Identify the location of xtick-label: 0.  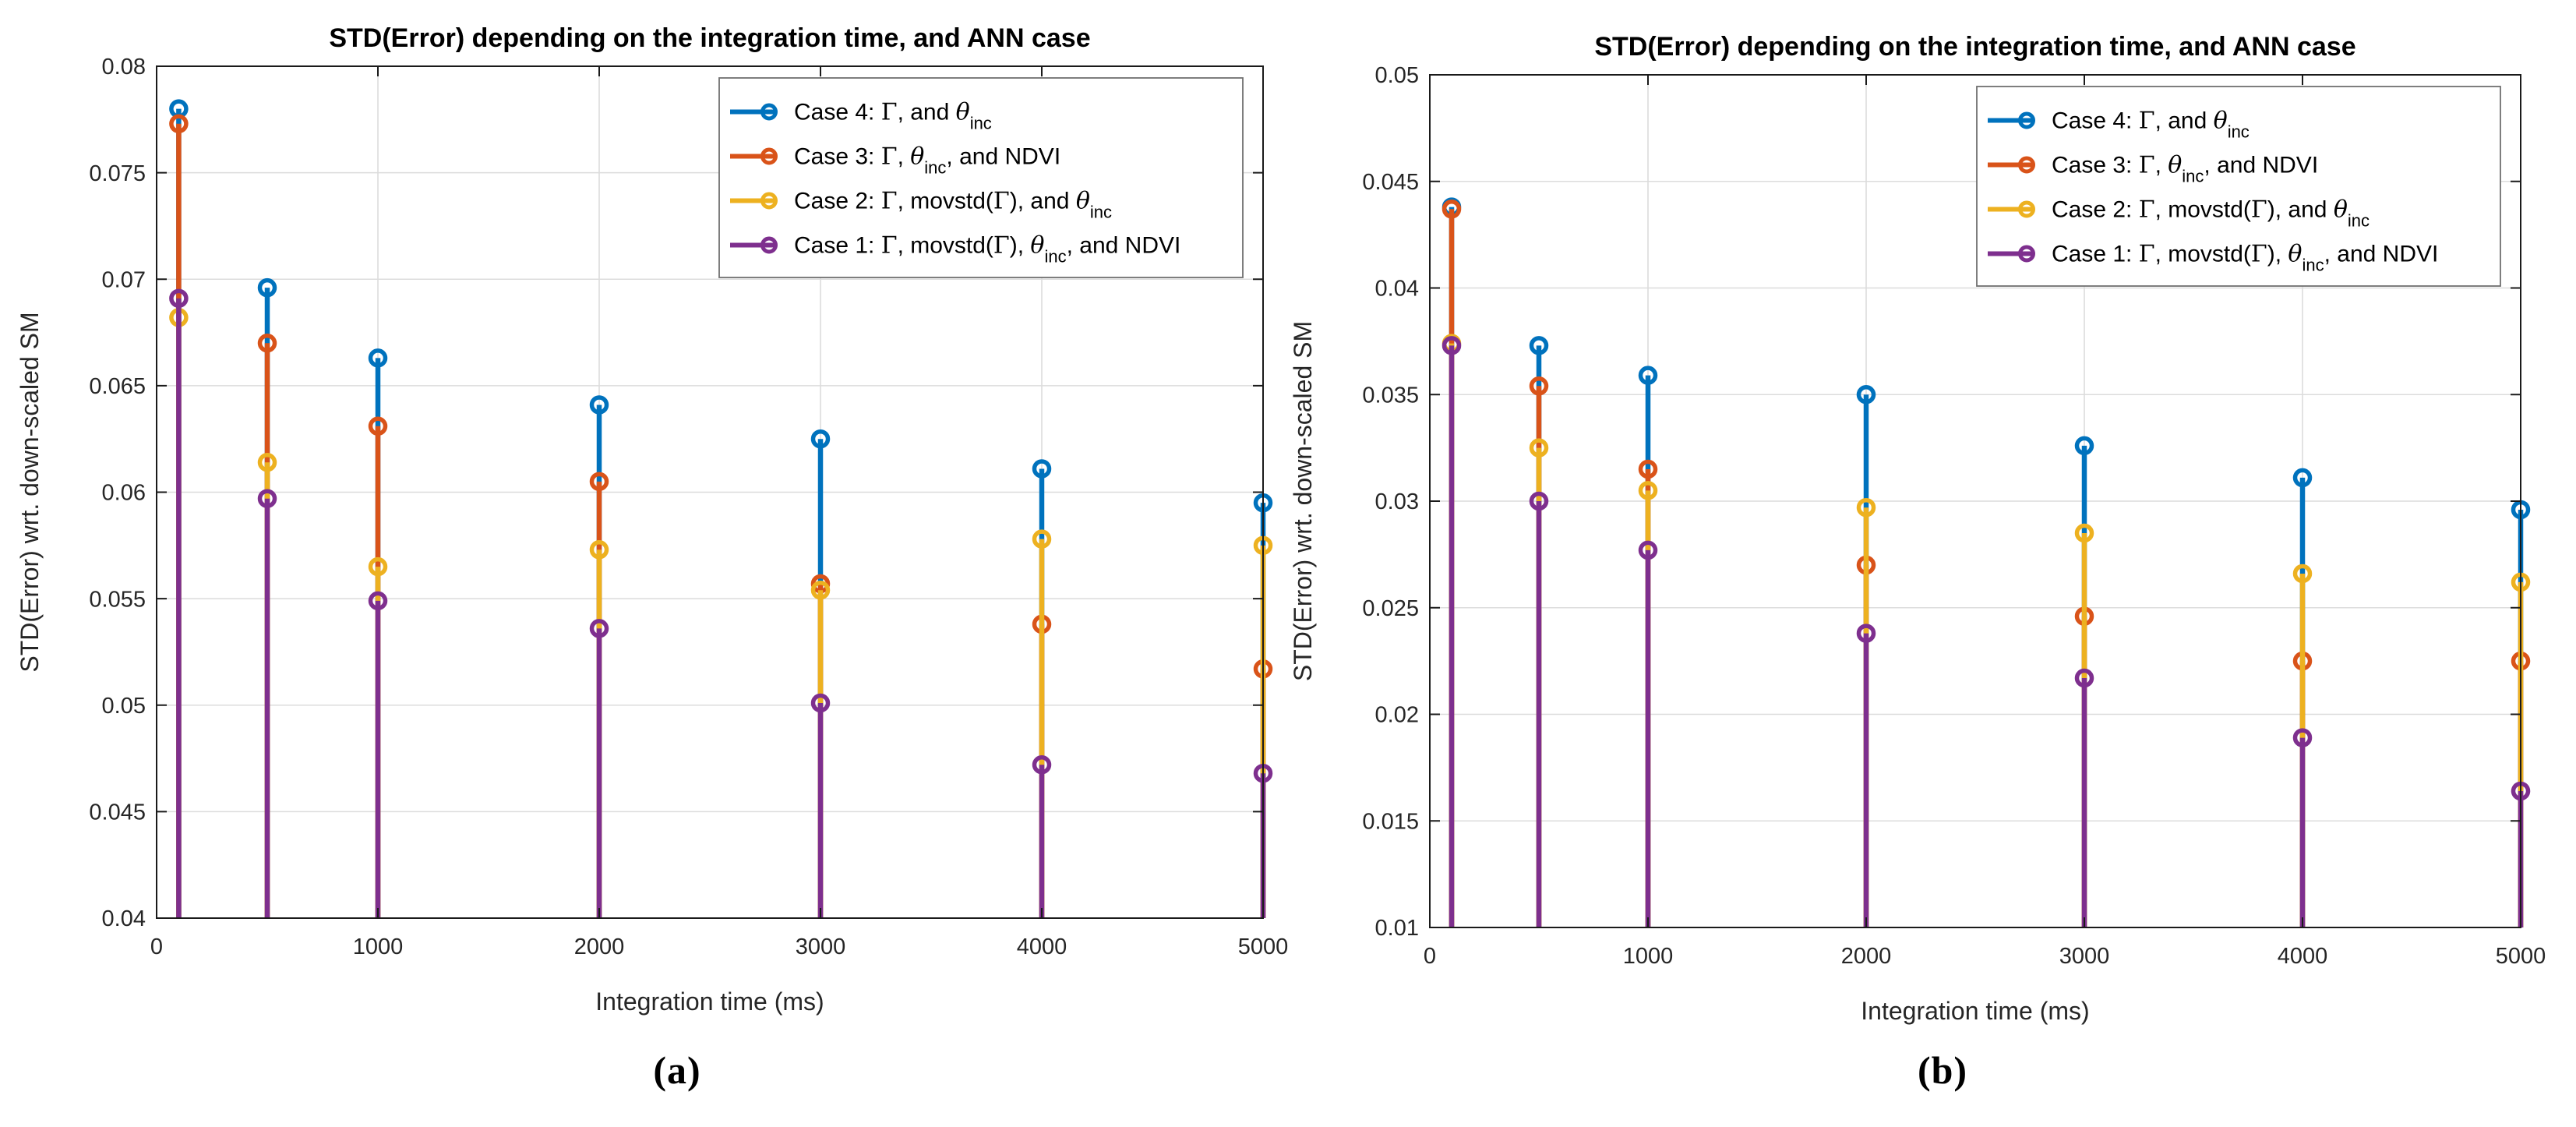
(1430, 956).